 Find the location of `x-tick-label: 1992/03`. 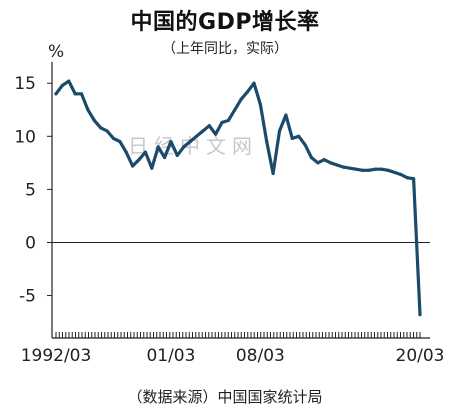

x-tick-label: 1992/03 is located at coordinates (56, 356).